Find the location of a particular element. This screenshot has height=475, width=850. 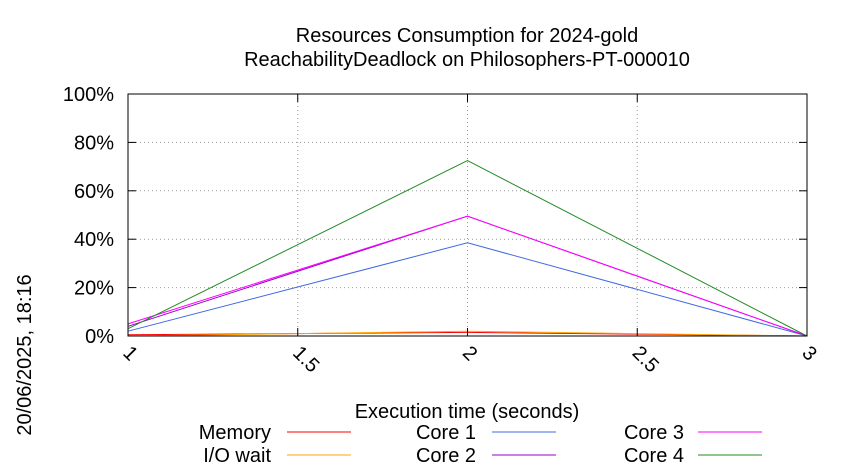

y-tick-label: 40% is located at coordinates (94, 240).